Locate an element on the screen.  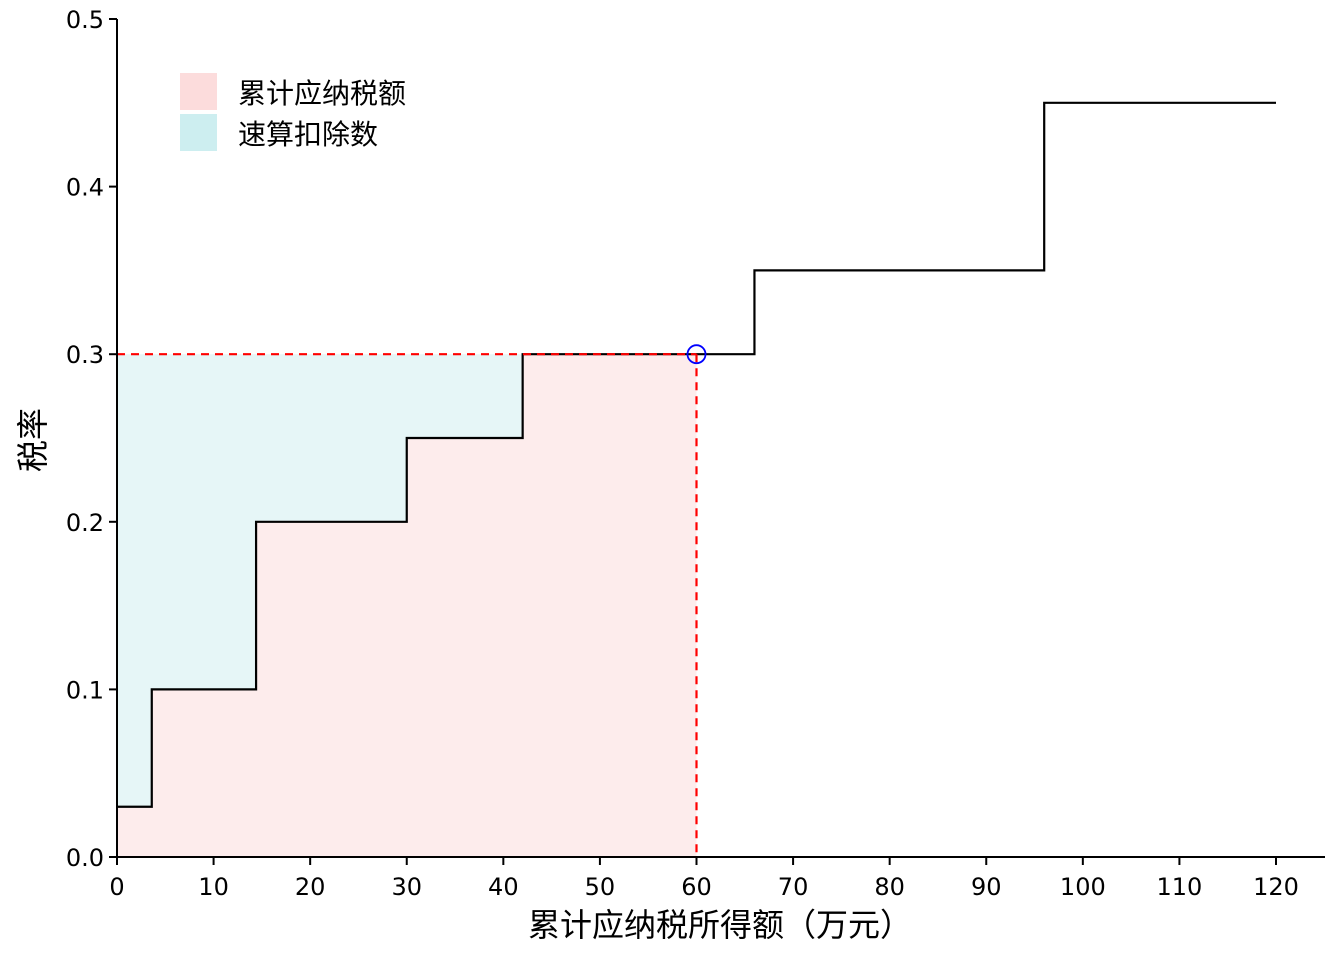
x-tick-label: 70 is located at coordinates (793, 887).